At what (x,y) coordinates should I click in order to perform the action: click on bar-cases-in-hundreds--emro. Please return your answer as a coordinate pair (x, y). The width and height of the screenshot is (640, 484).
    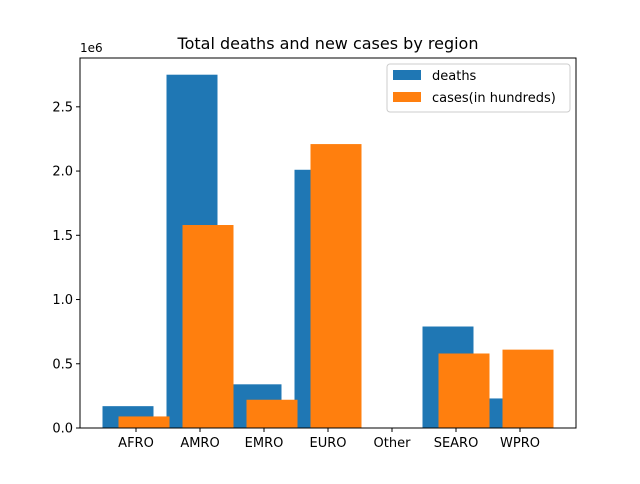
    Looking at the image, I should click on (272, 413).